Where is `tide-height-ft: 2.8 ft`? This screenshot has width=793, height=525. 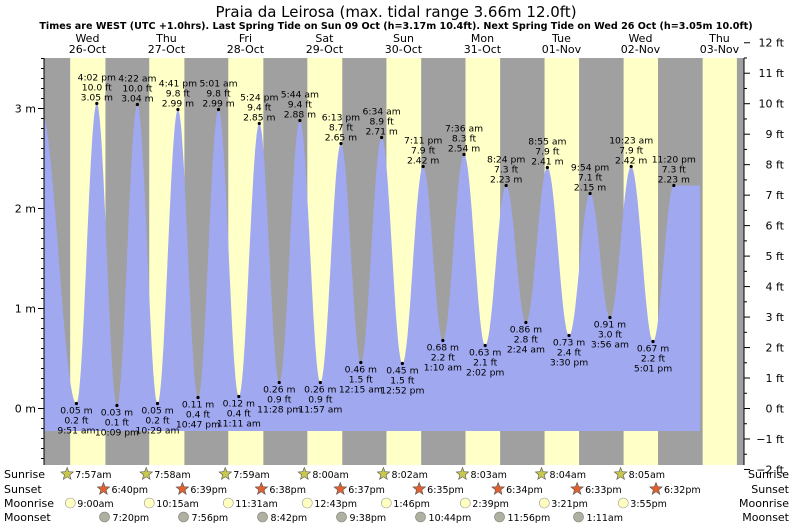
tide-height-ft: 2.8 ft is located at coordinates (526, 340).